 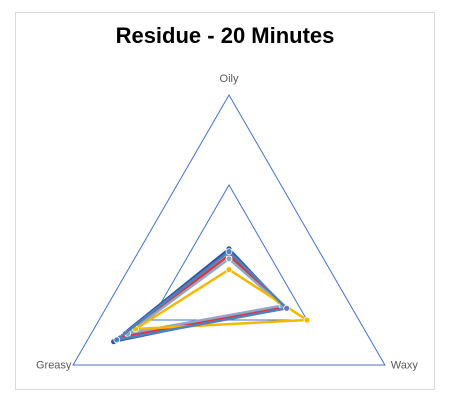 I want to click on axis-label: Waxy, so click(x=405, y=366).